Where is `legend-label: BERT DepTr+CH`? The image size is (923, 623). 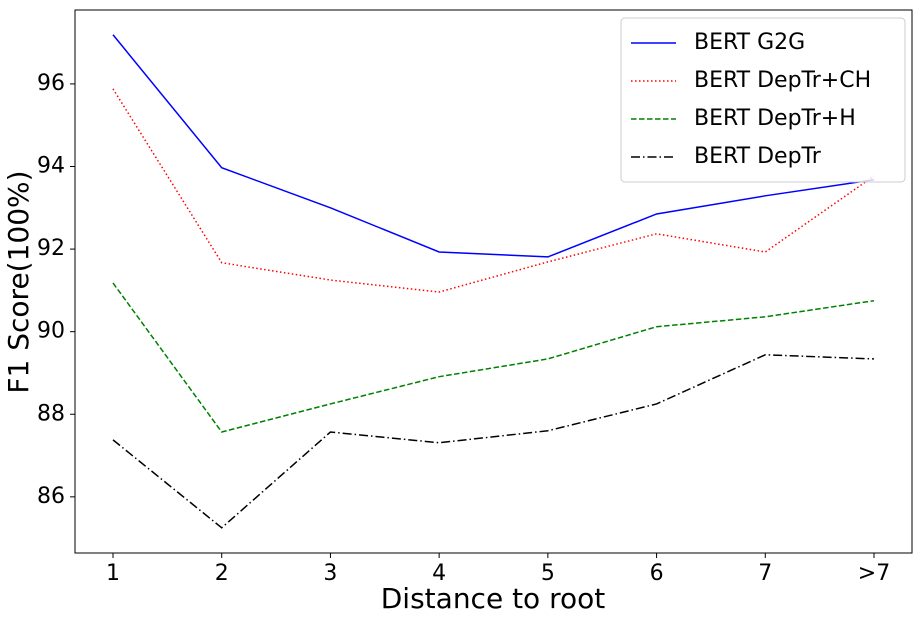
legend-label: BERT DepTr+CH is located at coordinates (782, 80).